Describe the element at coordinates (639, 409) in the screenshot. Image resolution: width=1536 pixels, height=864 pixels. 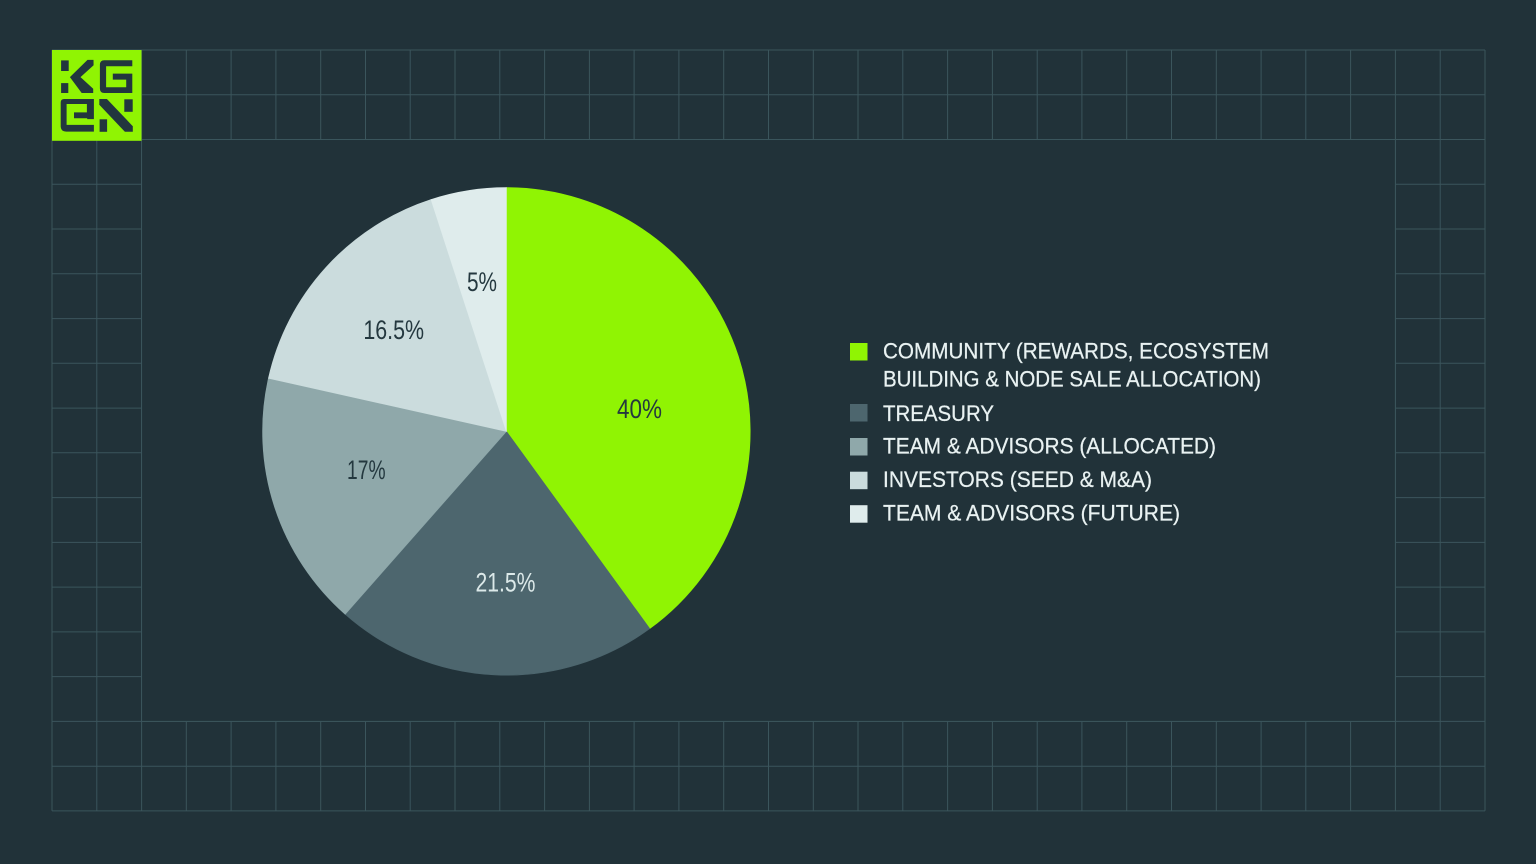
I see `svg-text: 40%` at that location.